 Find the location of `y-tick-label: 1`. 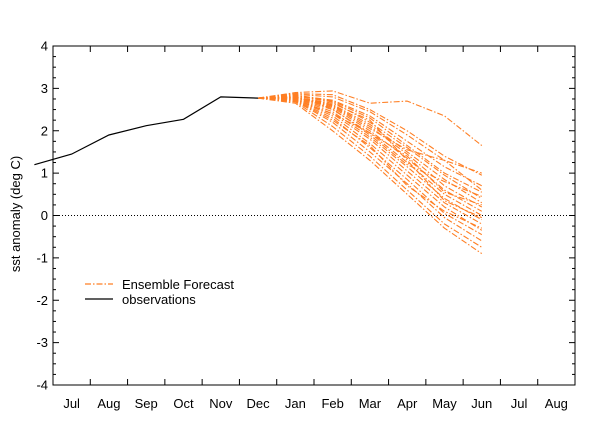

y-tick-label: 1 is located at coordinates (44, 173).